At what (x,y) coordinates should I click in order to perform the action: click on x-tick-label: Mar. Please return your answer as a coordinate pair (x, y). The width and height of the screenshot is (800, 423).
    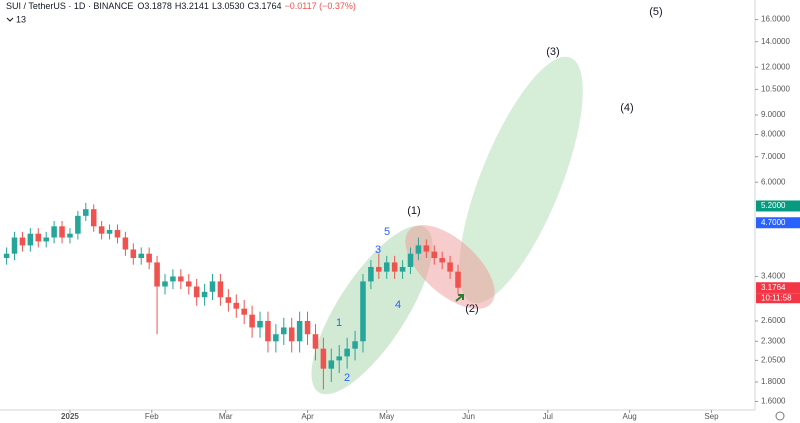
    Looking at the image, I should click on (226, 416).